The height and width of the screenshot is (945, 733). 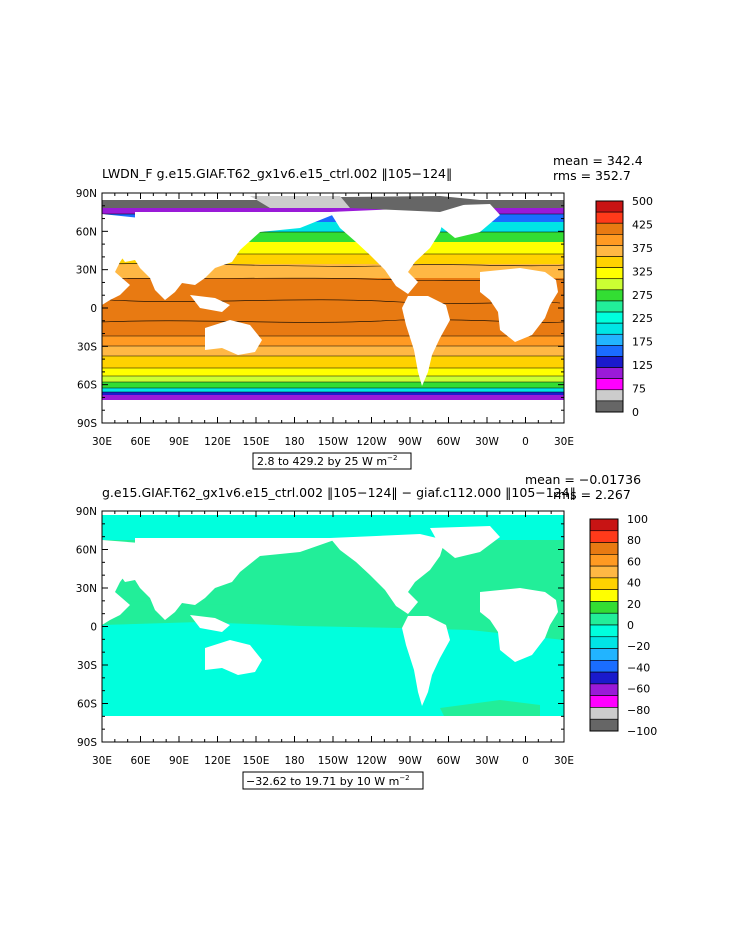 I want to click on colorbar-label: 225, so click(x=642, y=318).